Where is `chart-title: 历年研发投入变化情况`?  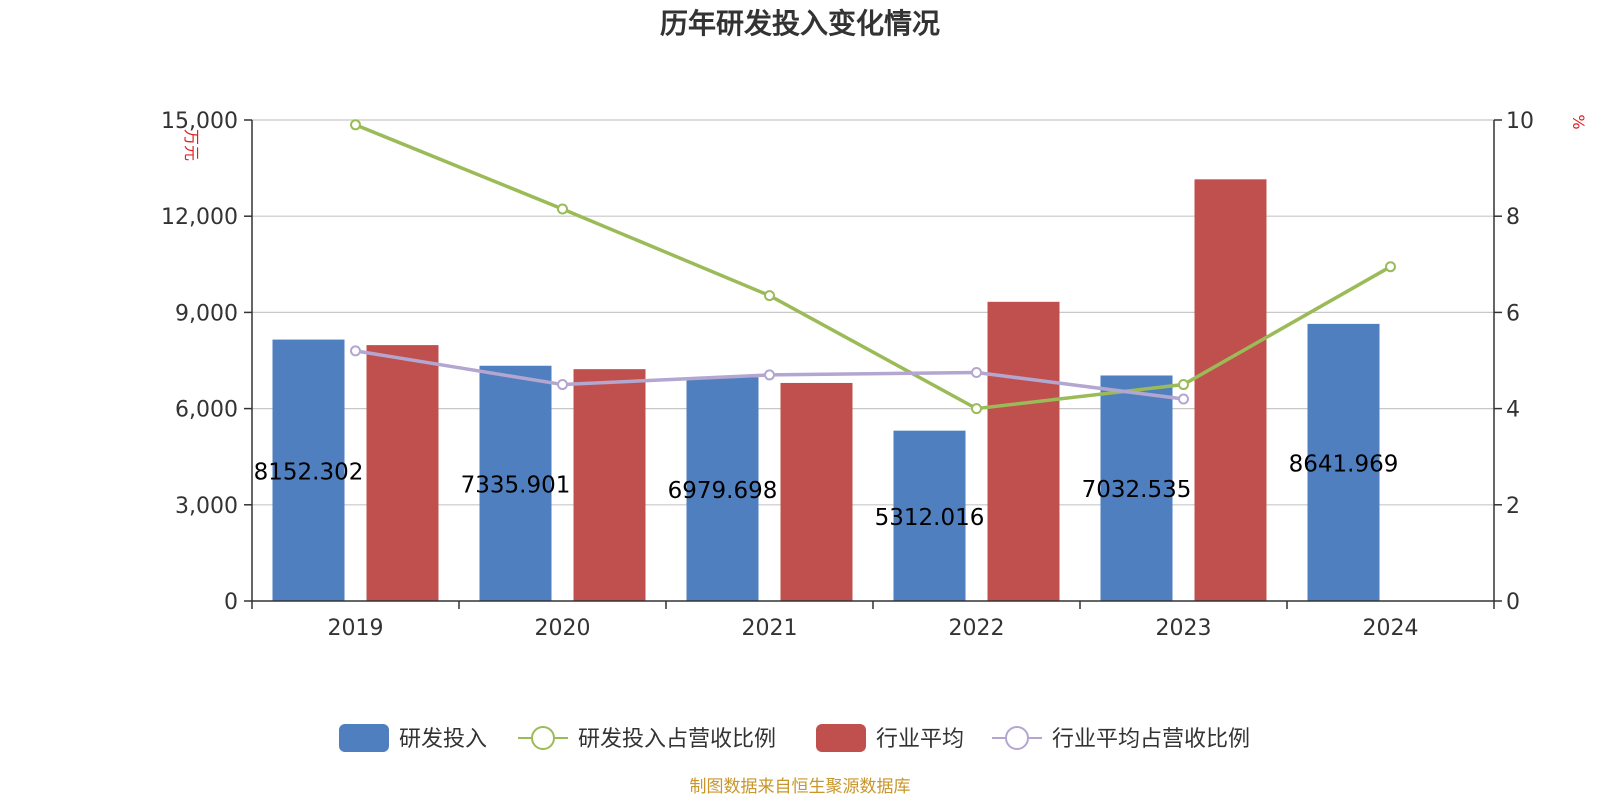 chart-title: 历年研发投入变化情况 is located at coordinates (800, 23).